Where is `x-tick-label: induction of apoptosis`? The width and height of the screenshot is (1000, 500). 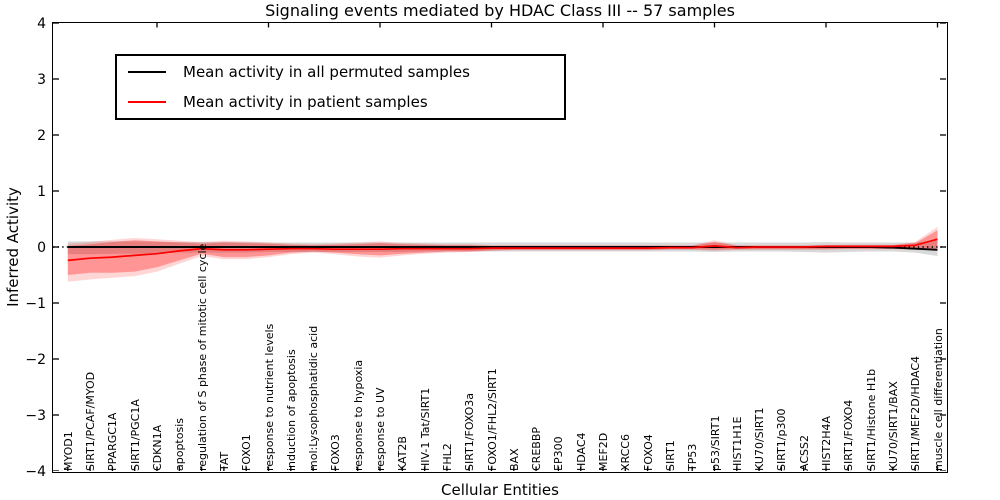
x-tick-label: induction of apoptosis is located at coordinates (291, 410).